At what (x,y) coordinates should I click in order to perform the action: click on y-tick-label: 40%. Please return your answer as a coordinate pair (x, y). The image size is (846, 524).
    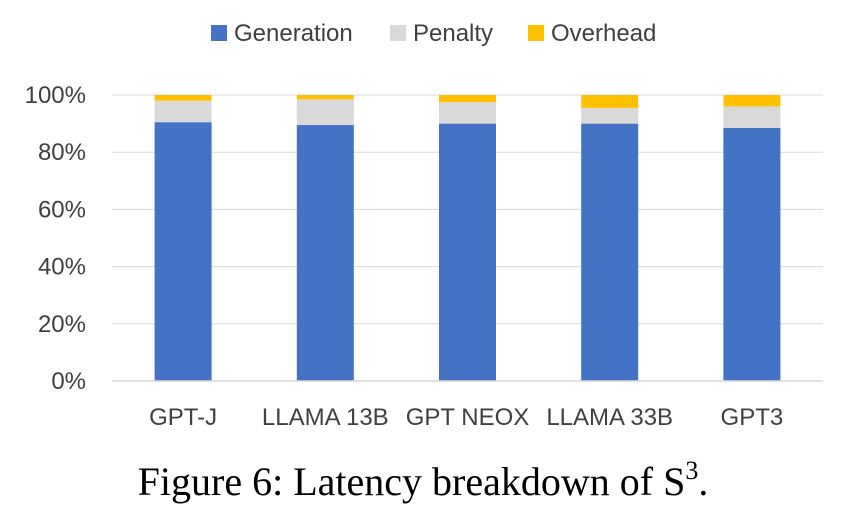
    Looking at the image, I should click on (62, 267).